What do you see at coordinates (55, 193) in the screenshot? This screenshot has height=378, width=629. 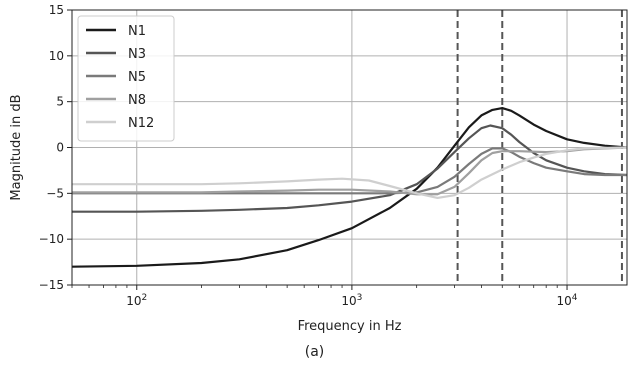 I see `y-tick-label: −5` at bounding box center [55, 193].